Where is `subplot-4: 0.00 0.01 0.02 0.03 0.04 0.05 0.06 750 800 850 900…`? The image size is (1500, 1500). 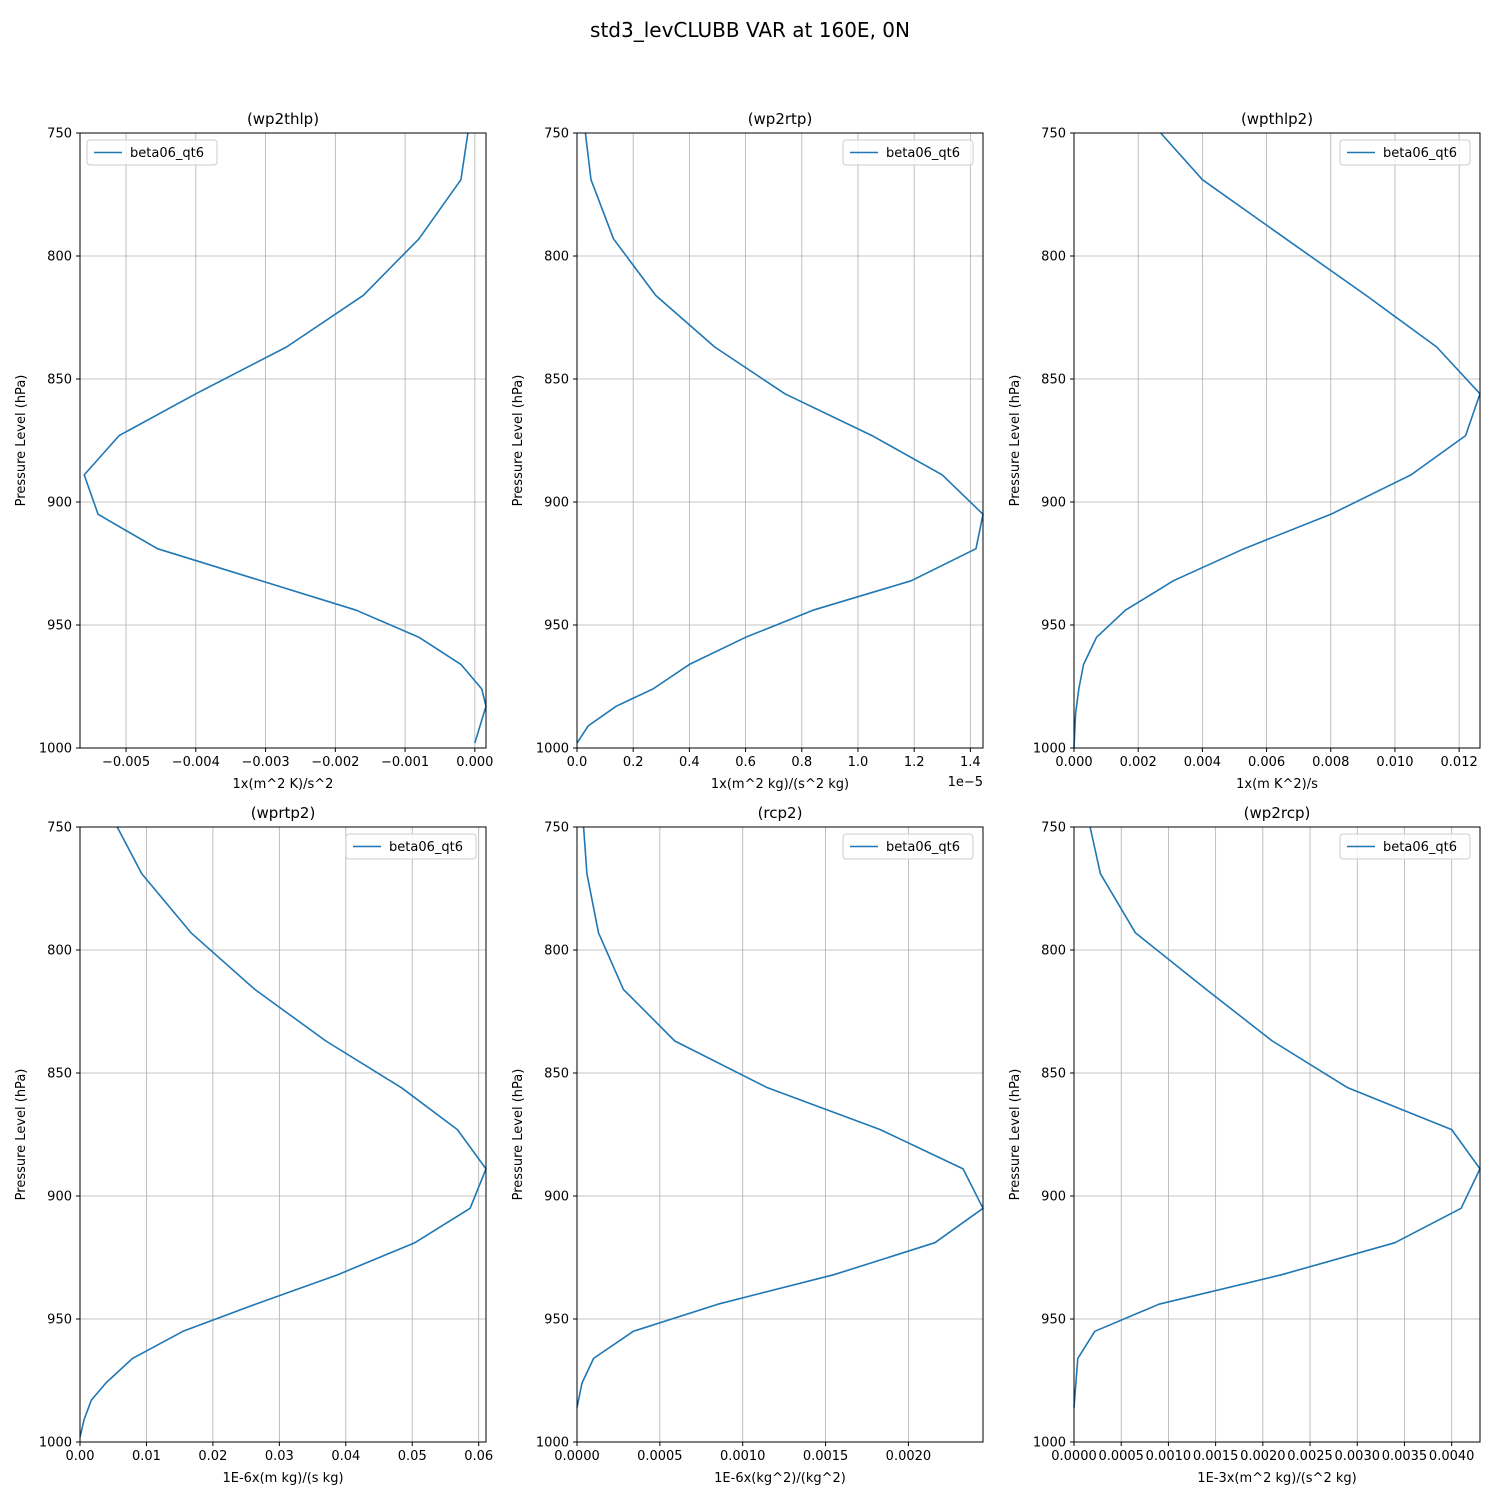 subplot-4: 0.00 0.01 0.02 0.03 0.04 0.05 0.06 750 800 850 900… is located at coordinates (253, 1145).